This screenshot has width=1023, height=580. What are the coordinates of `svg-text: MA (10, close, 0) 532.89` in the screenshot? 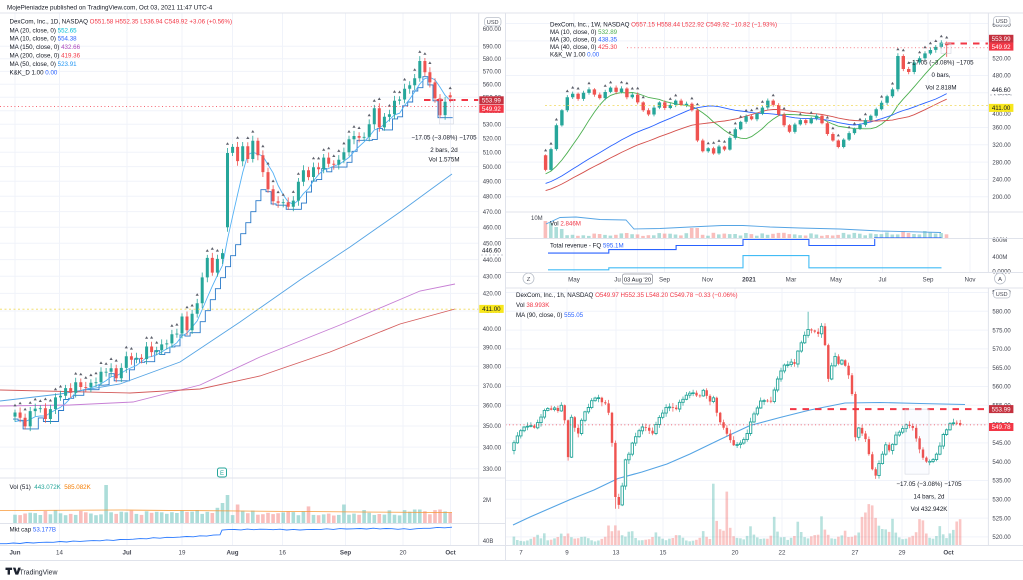 It's located at (584, 32).